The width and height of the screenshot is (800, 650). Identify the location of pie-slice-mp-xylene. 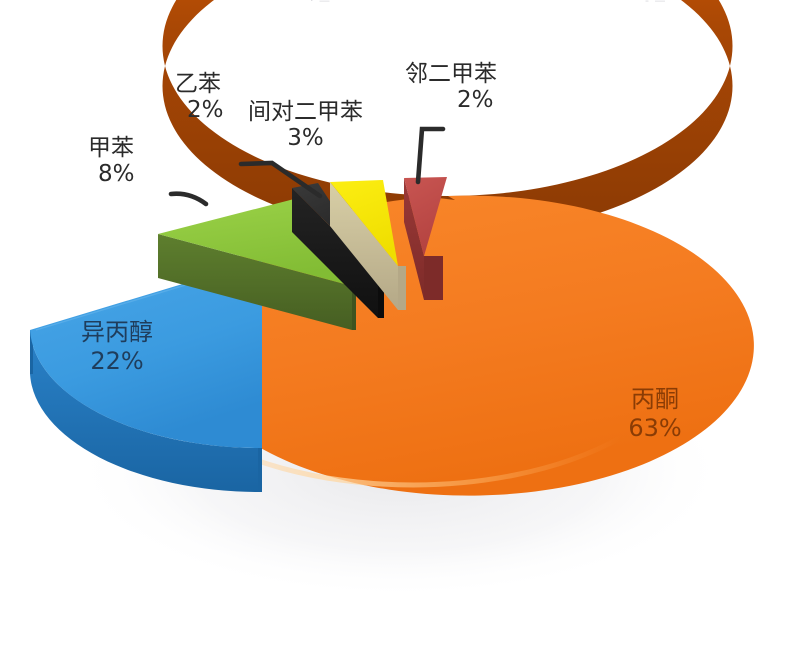
(368, 245).